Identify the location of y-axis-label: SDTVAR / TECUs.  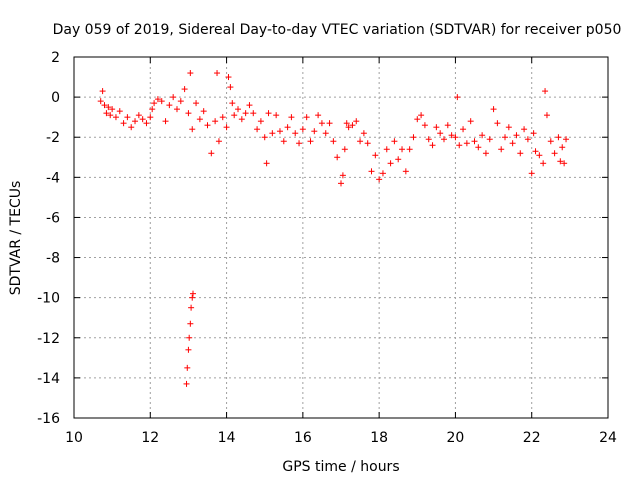
(16, 238).